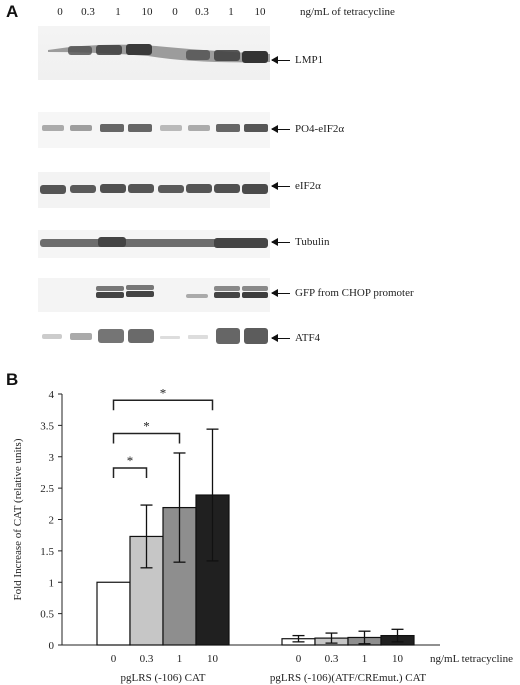 This screenshot has height=685, width=520. Describe the element at coordinates (163, 678) in the screenshot. I see `group-label: pgLRS (-106) CAT` at that location.